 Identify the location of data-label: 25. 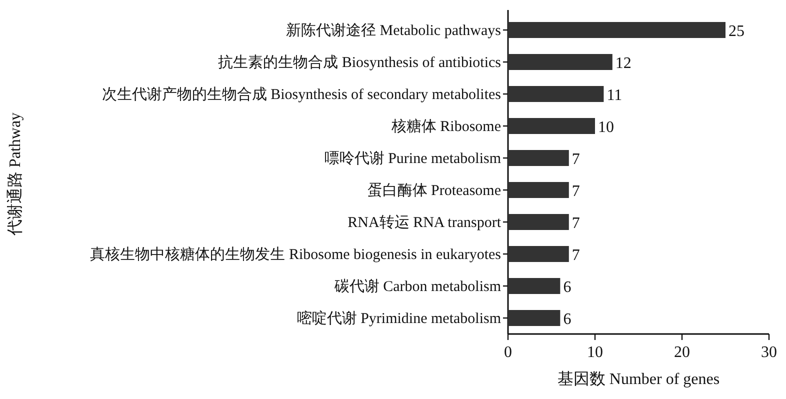
(736, 31).